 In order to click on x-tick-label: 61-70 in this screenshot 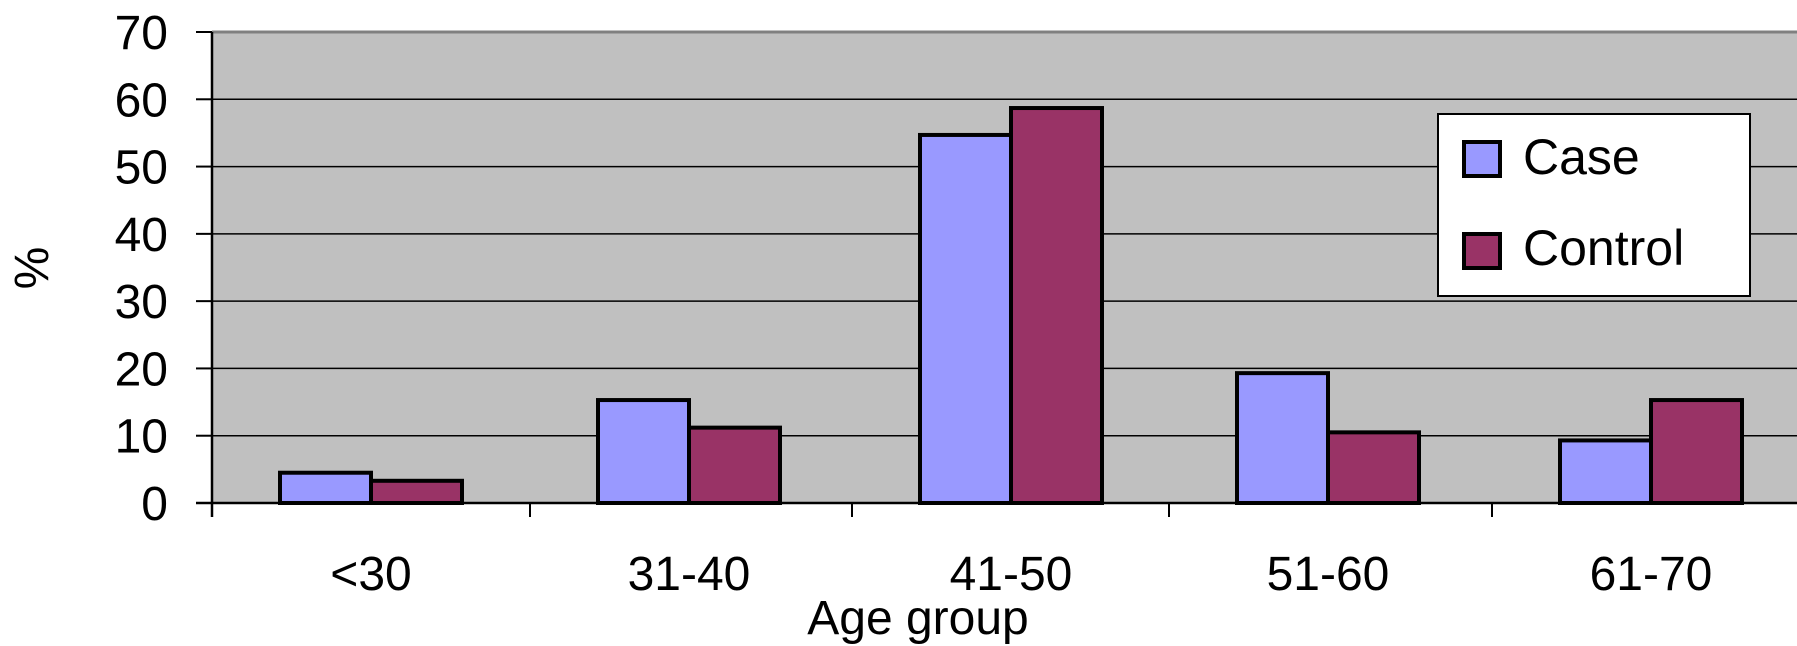, I will do `click(1651, 574)`.